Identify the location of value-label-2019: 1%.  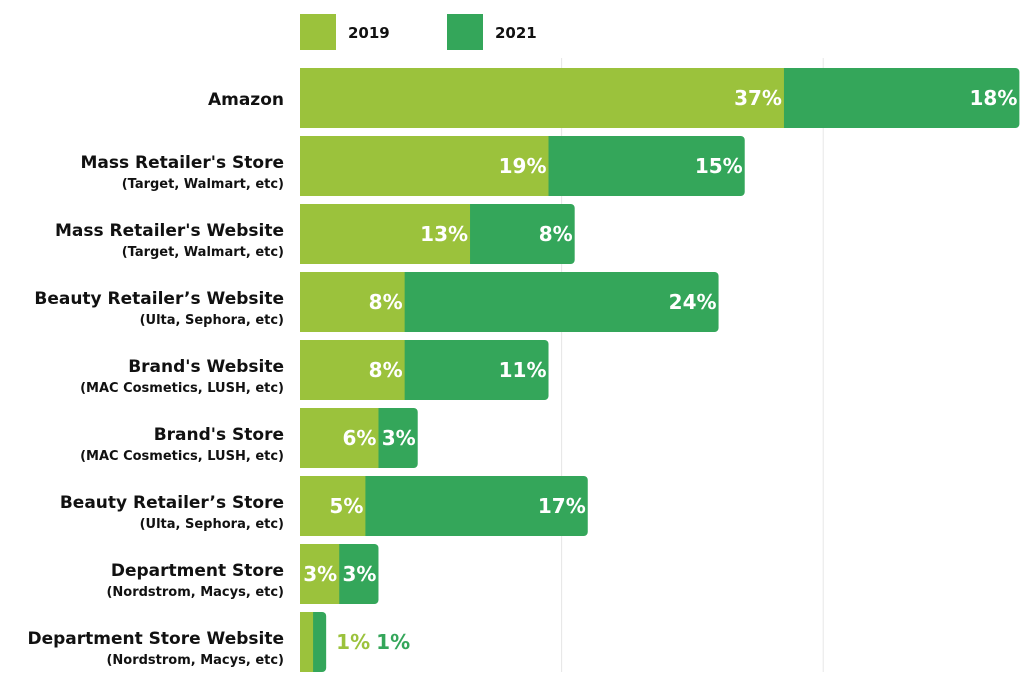
(353, 642).